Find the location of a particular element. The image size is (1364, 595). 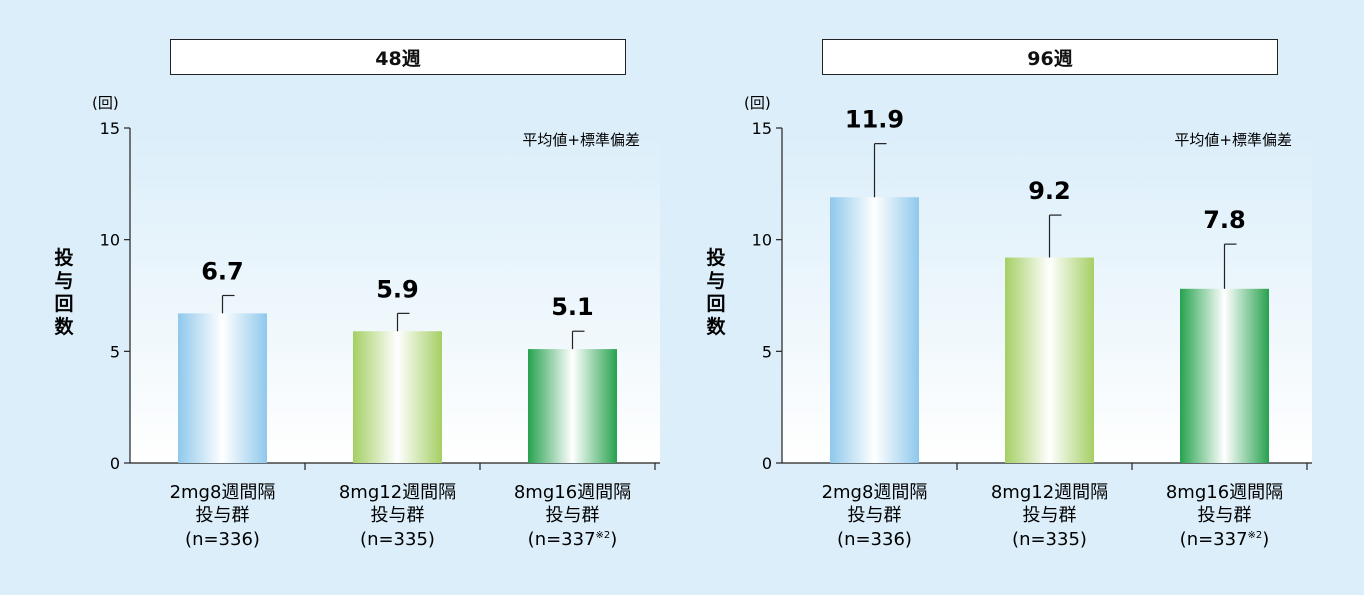

data-label: 11.9 is located at coordinates (874, 120).